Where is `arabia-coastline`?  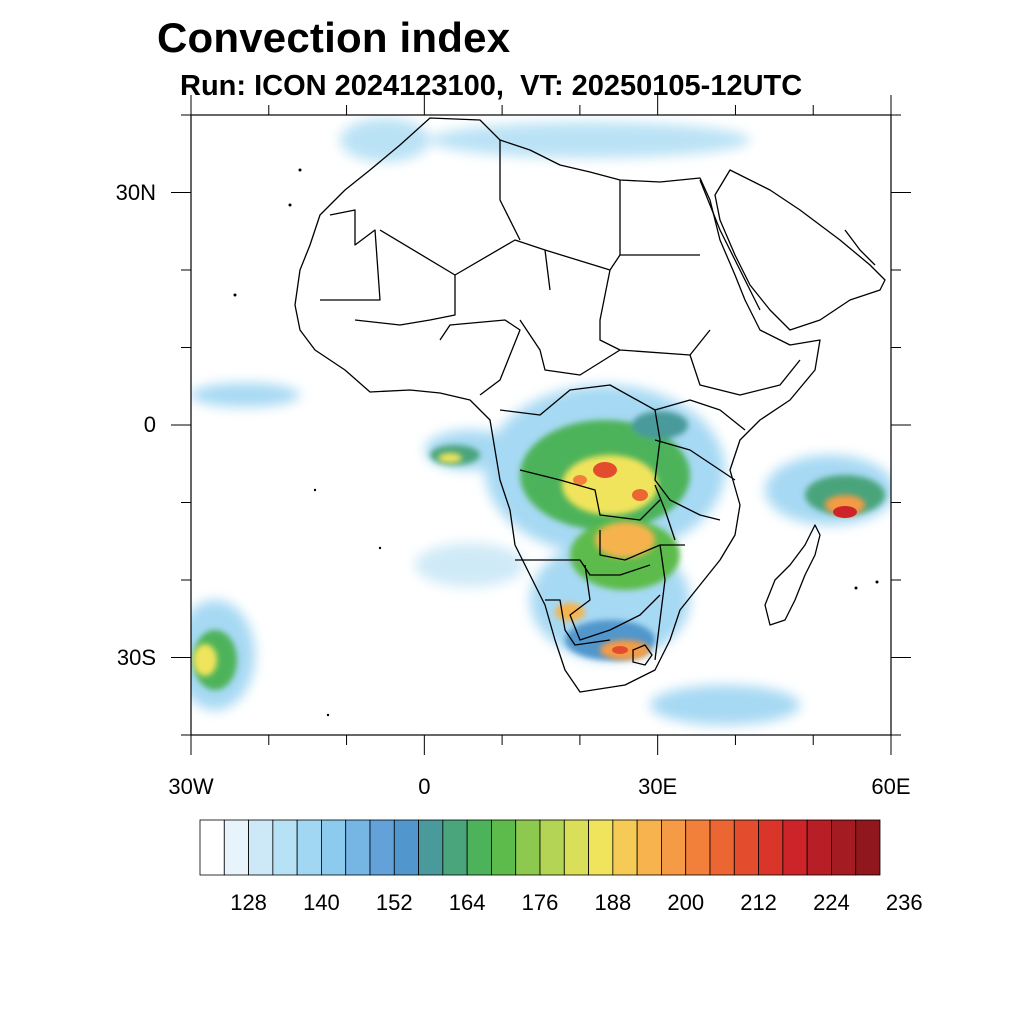
arabia-coastline is located at coordinates (800, 250).